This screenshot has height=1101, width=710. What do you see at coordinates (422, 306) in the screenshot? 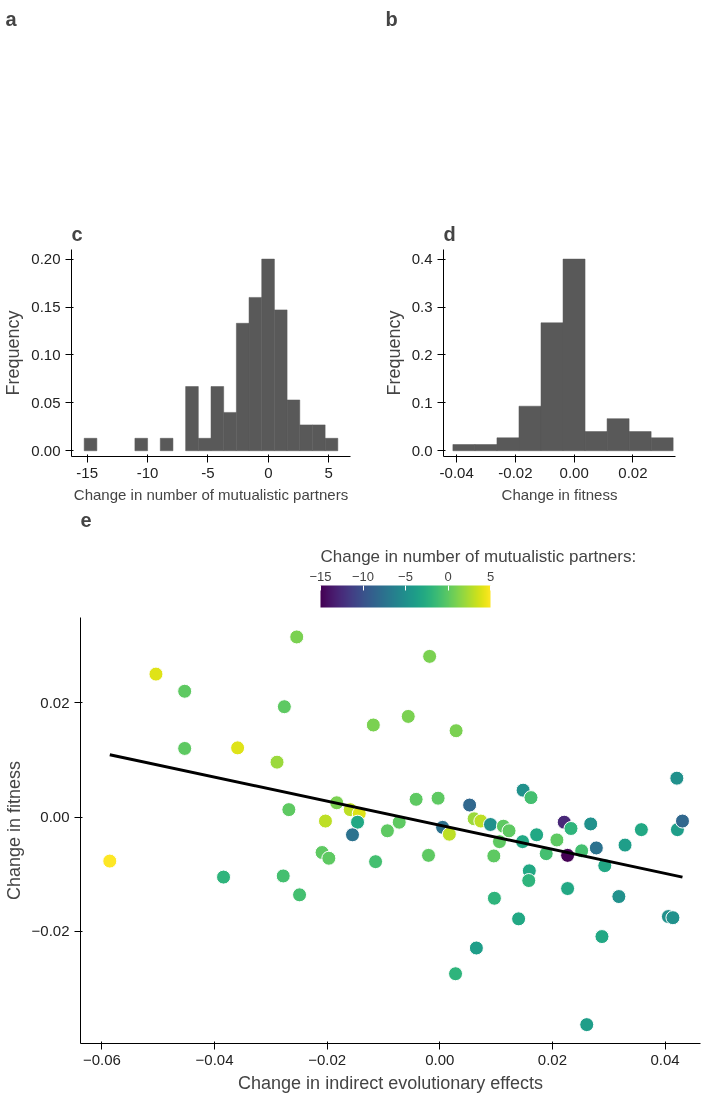
I see `y-tick-label: 0.3` at bounding box center [422, 306].